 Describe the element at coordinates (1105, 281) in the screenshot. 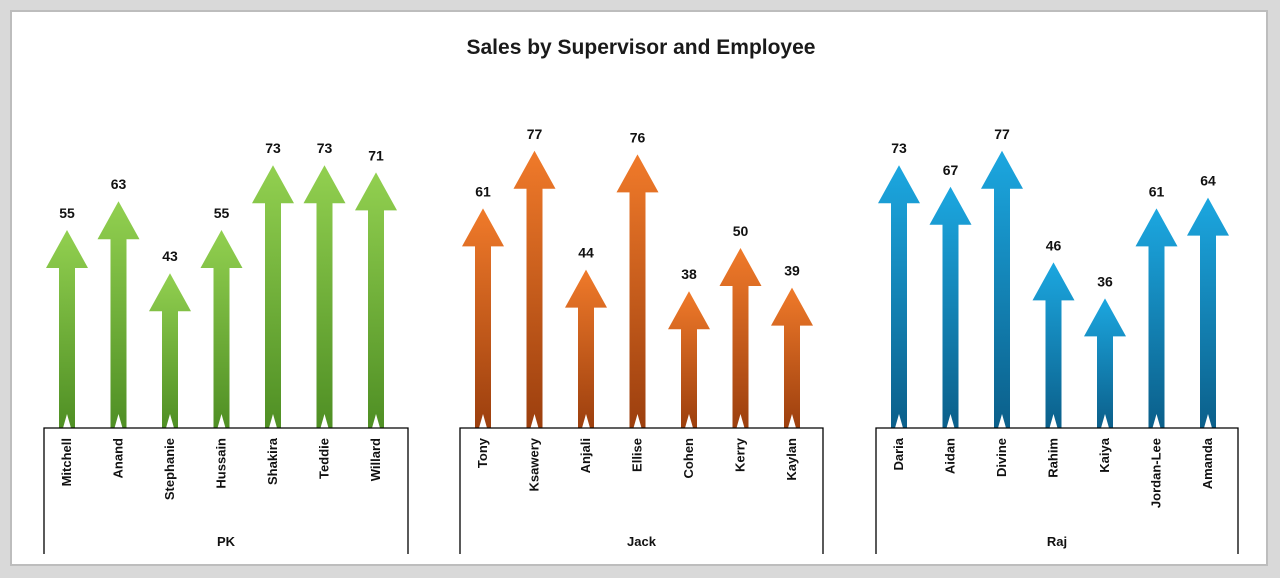

I see `data-label: 36` at that location.